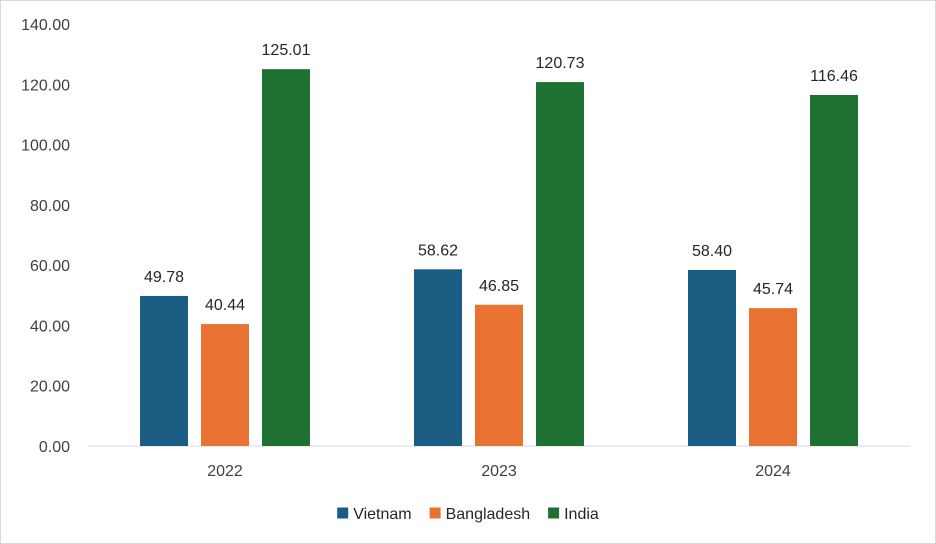  What do you see at coordinates (560, 264) in the screenshot?
I see `bar-india-2023` at bounding box center [560, 264].